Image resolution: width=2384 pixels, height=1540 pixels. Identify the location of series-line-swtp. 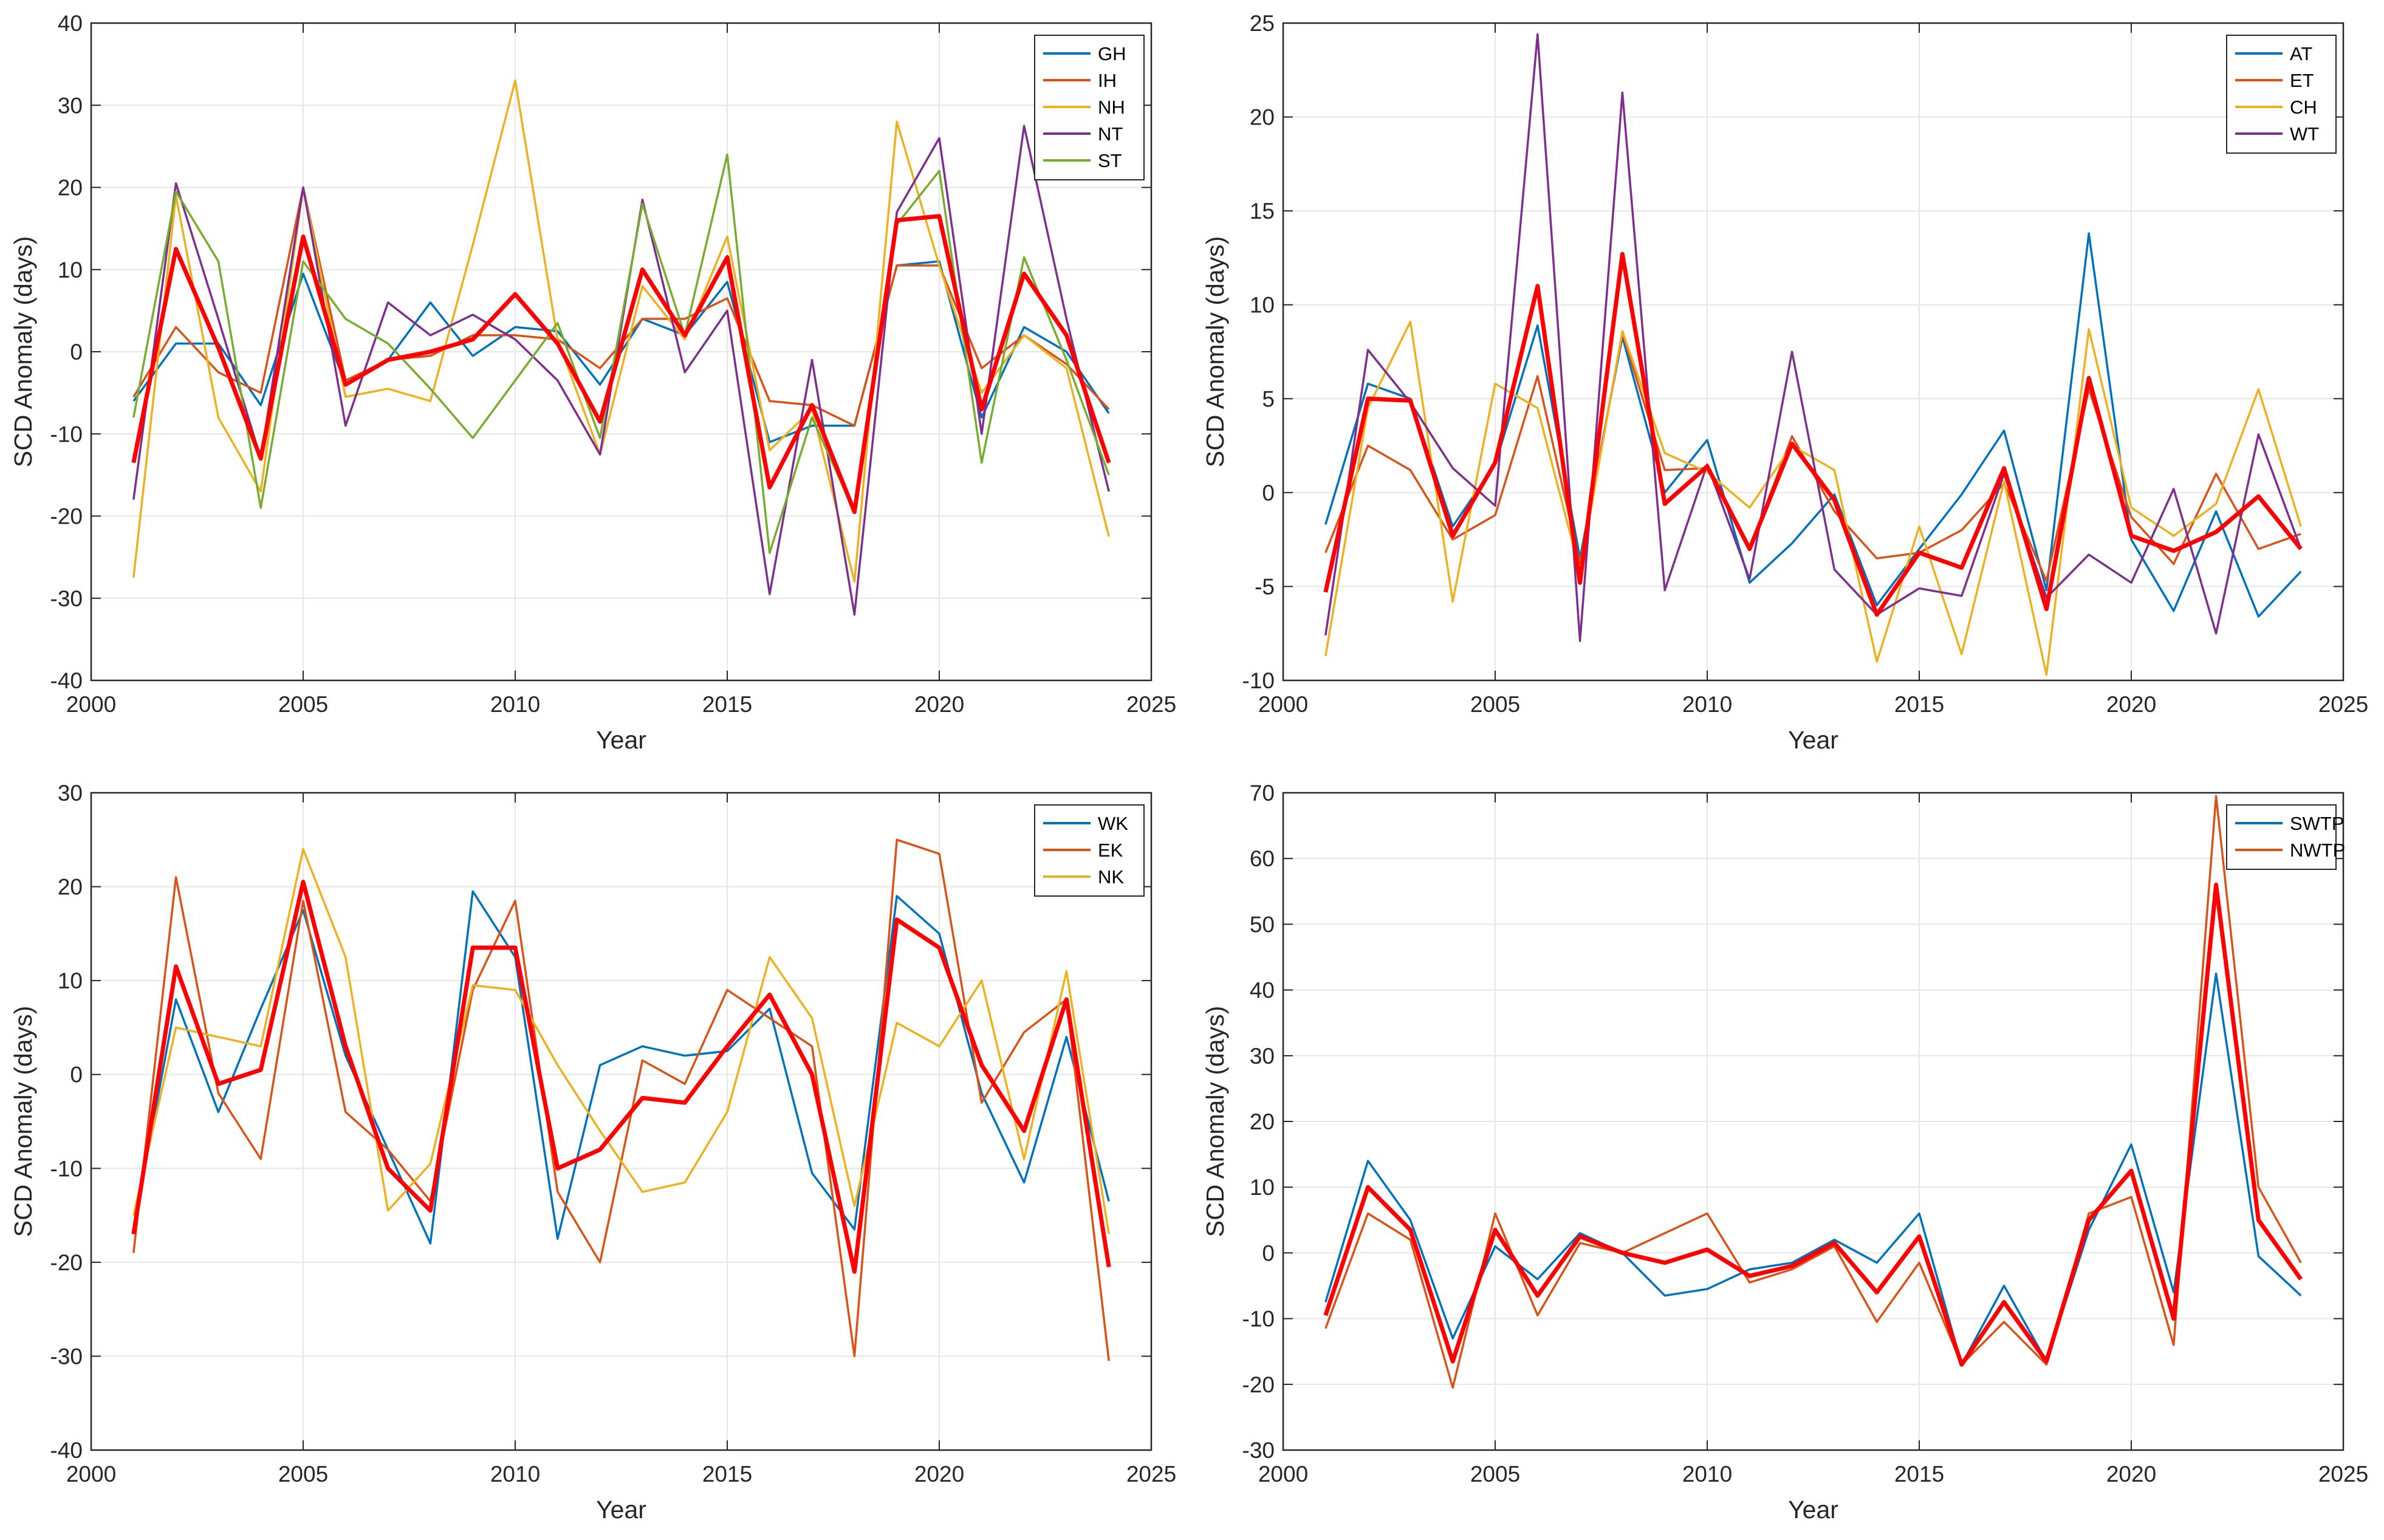
(1813, 1169).